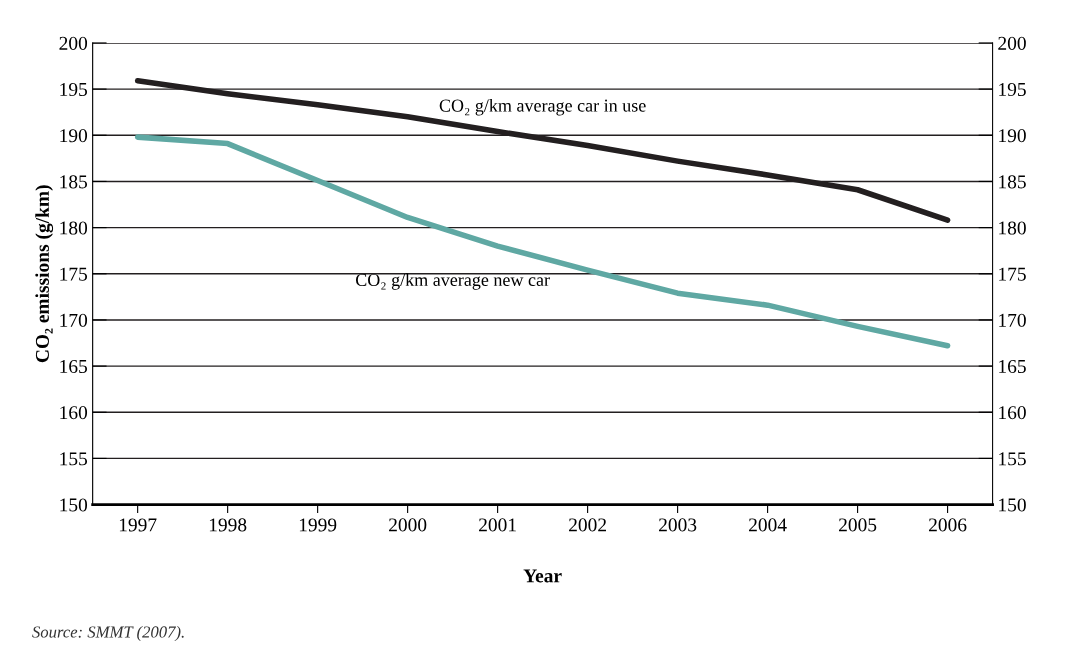 This screenshot has height=671, width=1065. What do you see at coordinates (138, 525) in the screenshot?
I see `x-tick-label: 1997` at bounding box center [138, 525].